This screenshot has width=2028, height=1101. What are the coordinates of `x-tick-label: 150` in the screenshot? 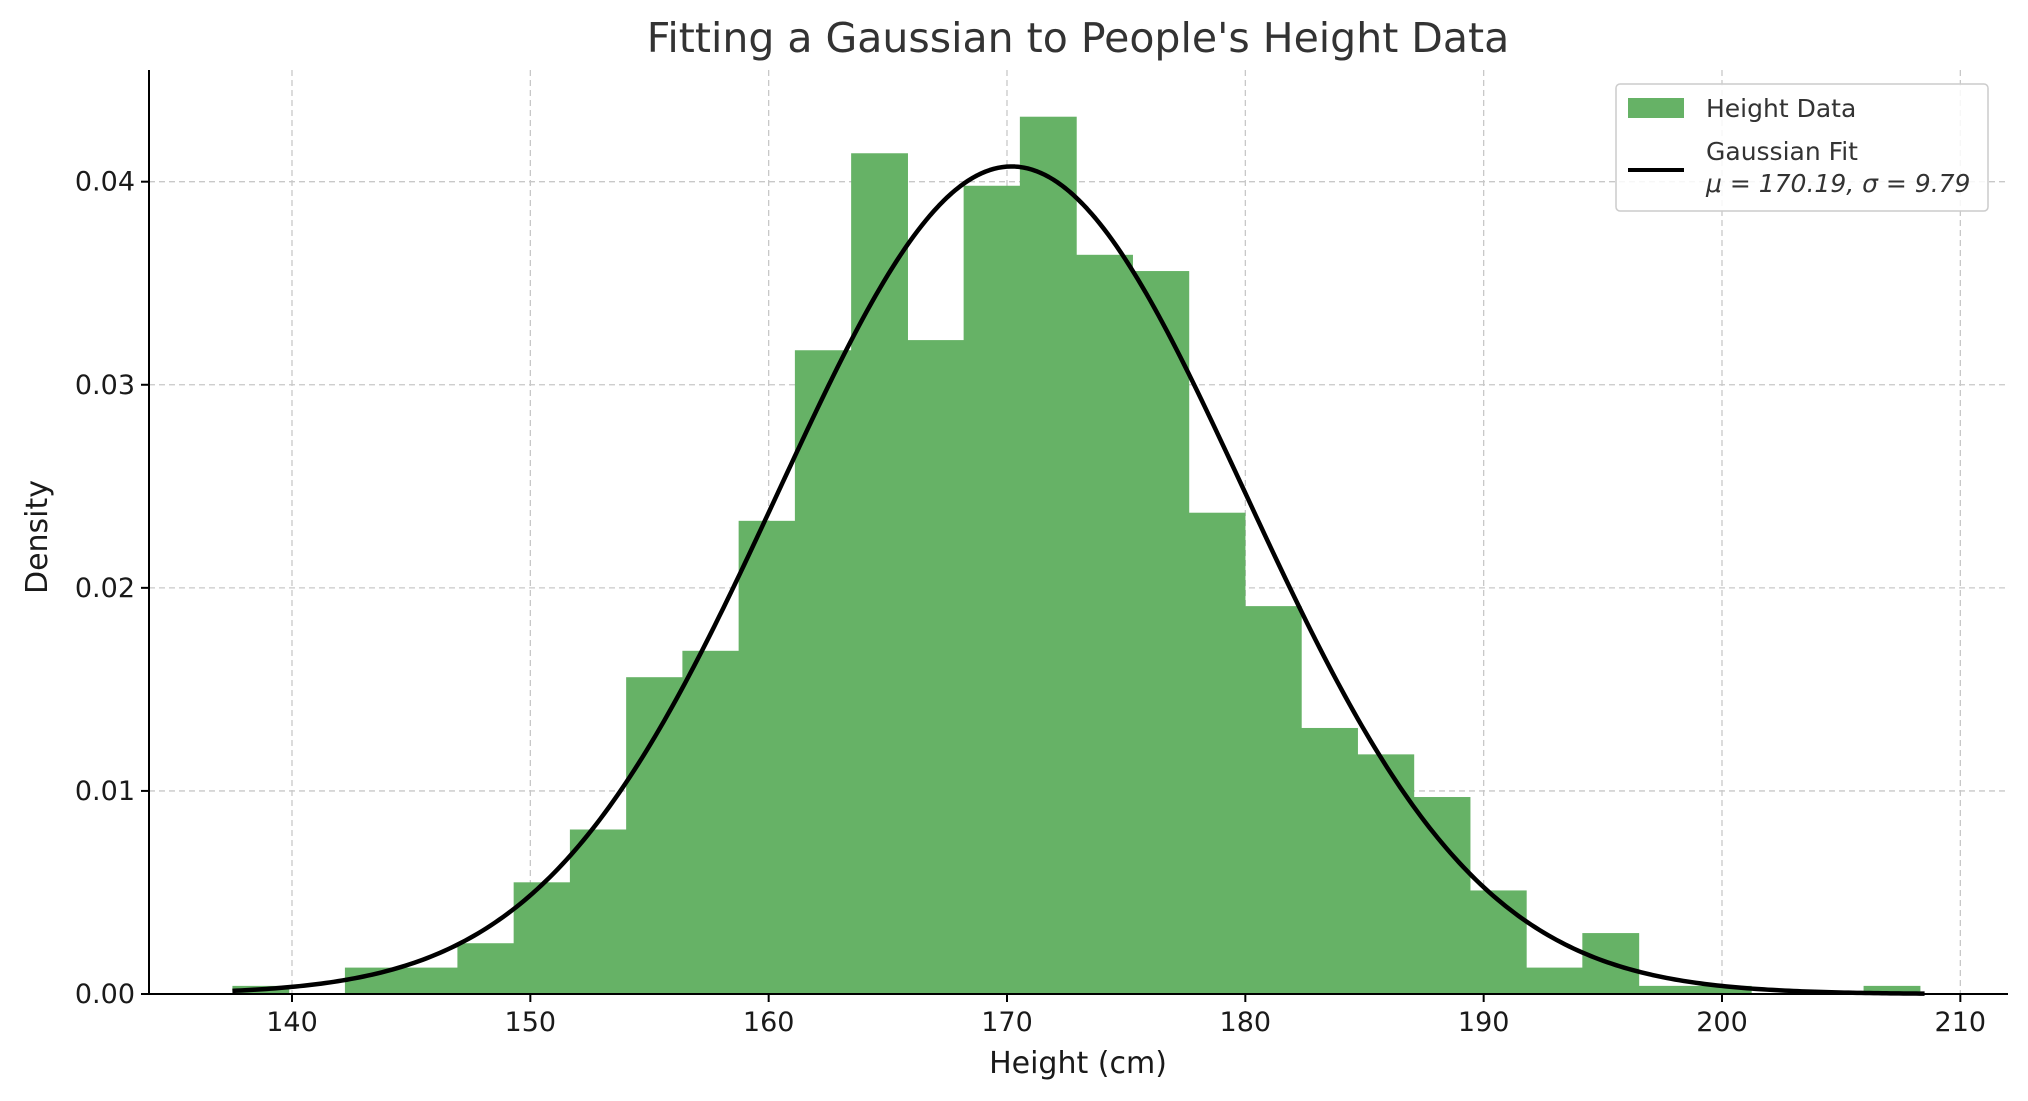 It's located at (531, 1022).